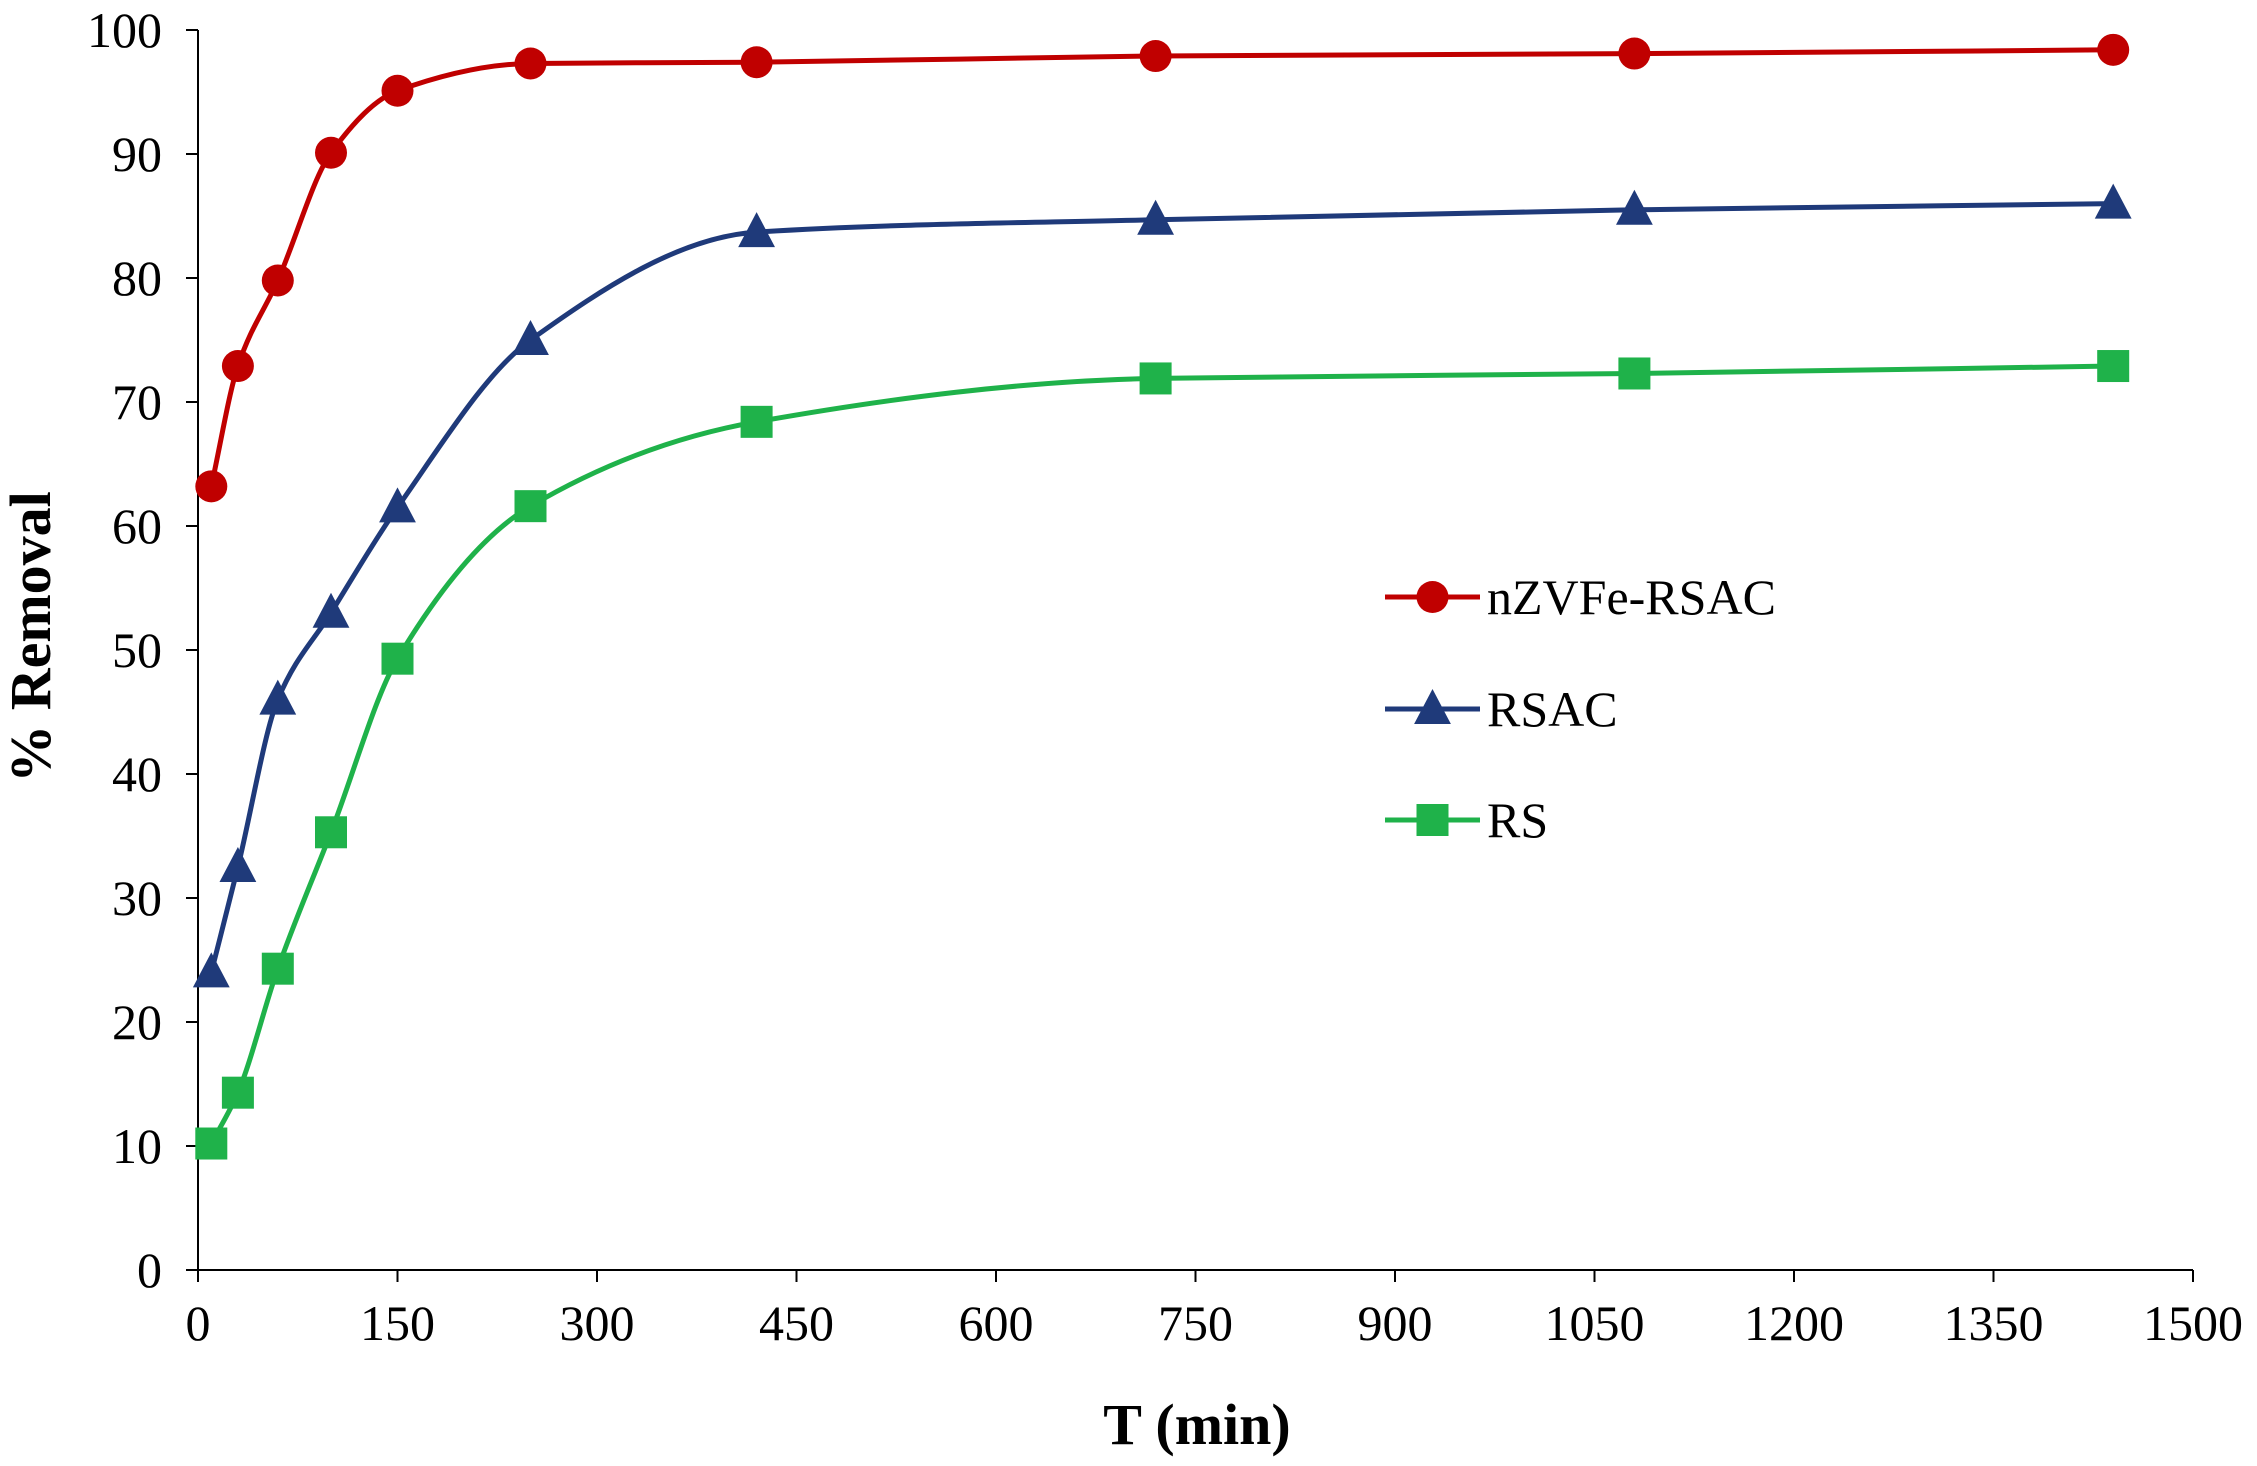 This screenshot has height=1466, width=2257. What do you see at coordinates (124, 30) in the screenshot?
I see `y-tick-label: 100` at bounding box center [124, 30].